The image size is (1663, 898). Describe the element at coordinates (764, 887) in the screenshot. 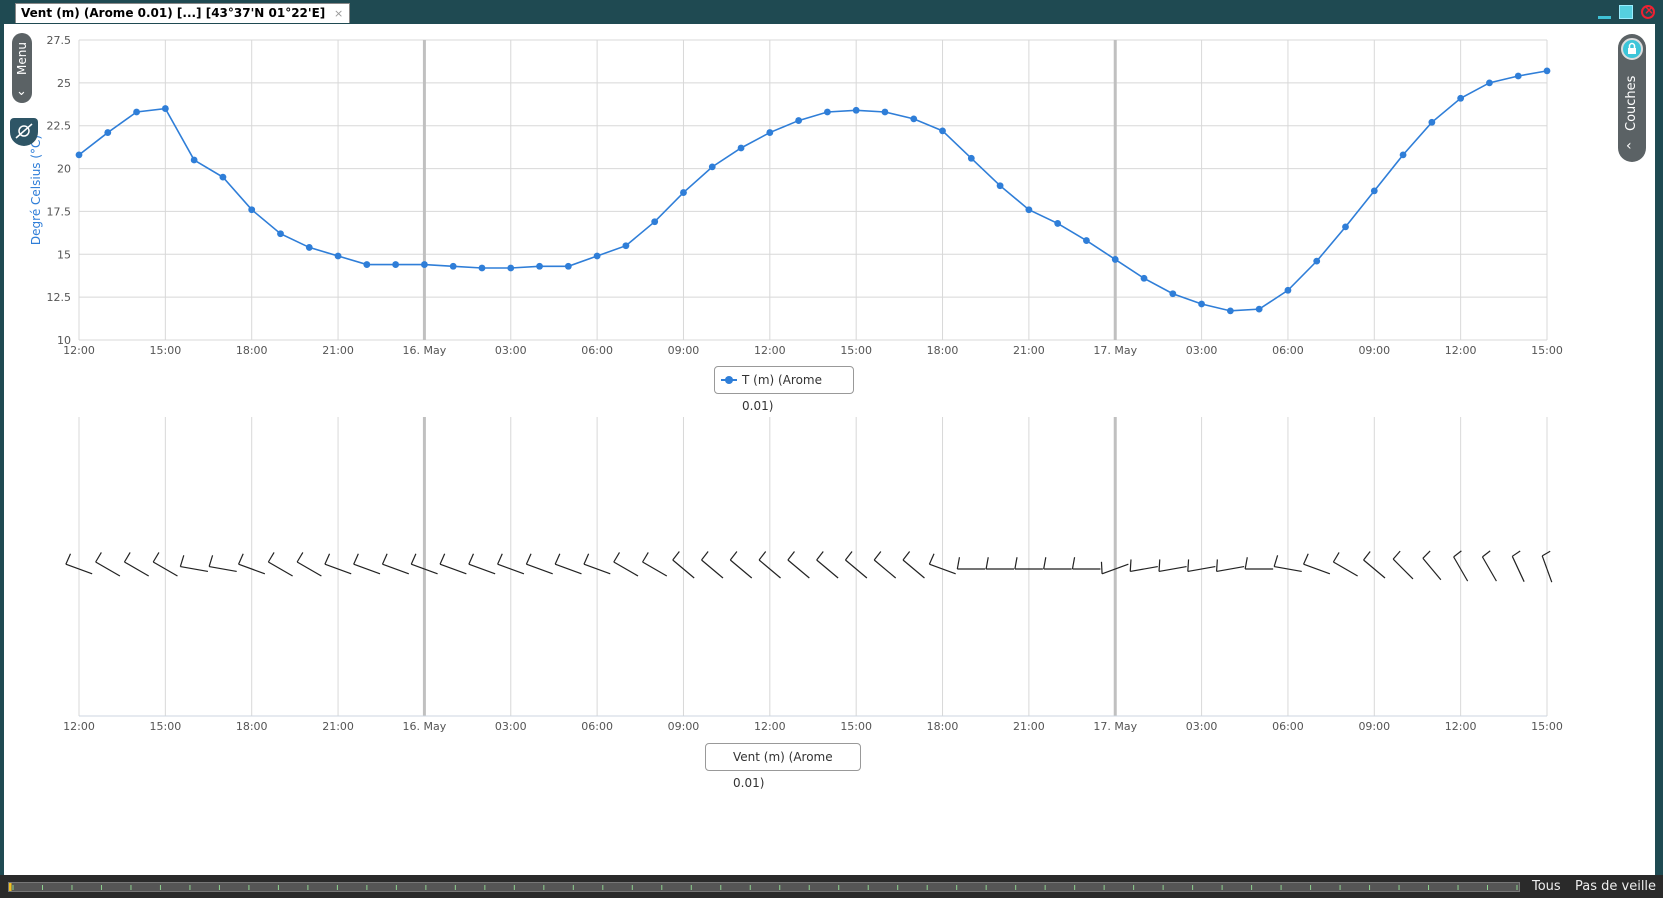

I see `timeline-slider` at that location.